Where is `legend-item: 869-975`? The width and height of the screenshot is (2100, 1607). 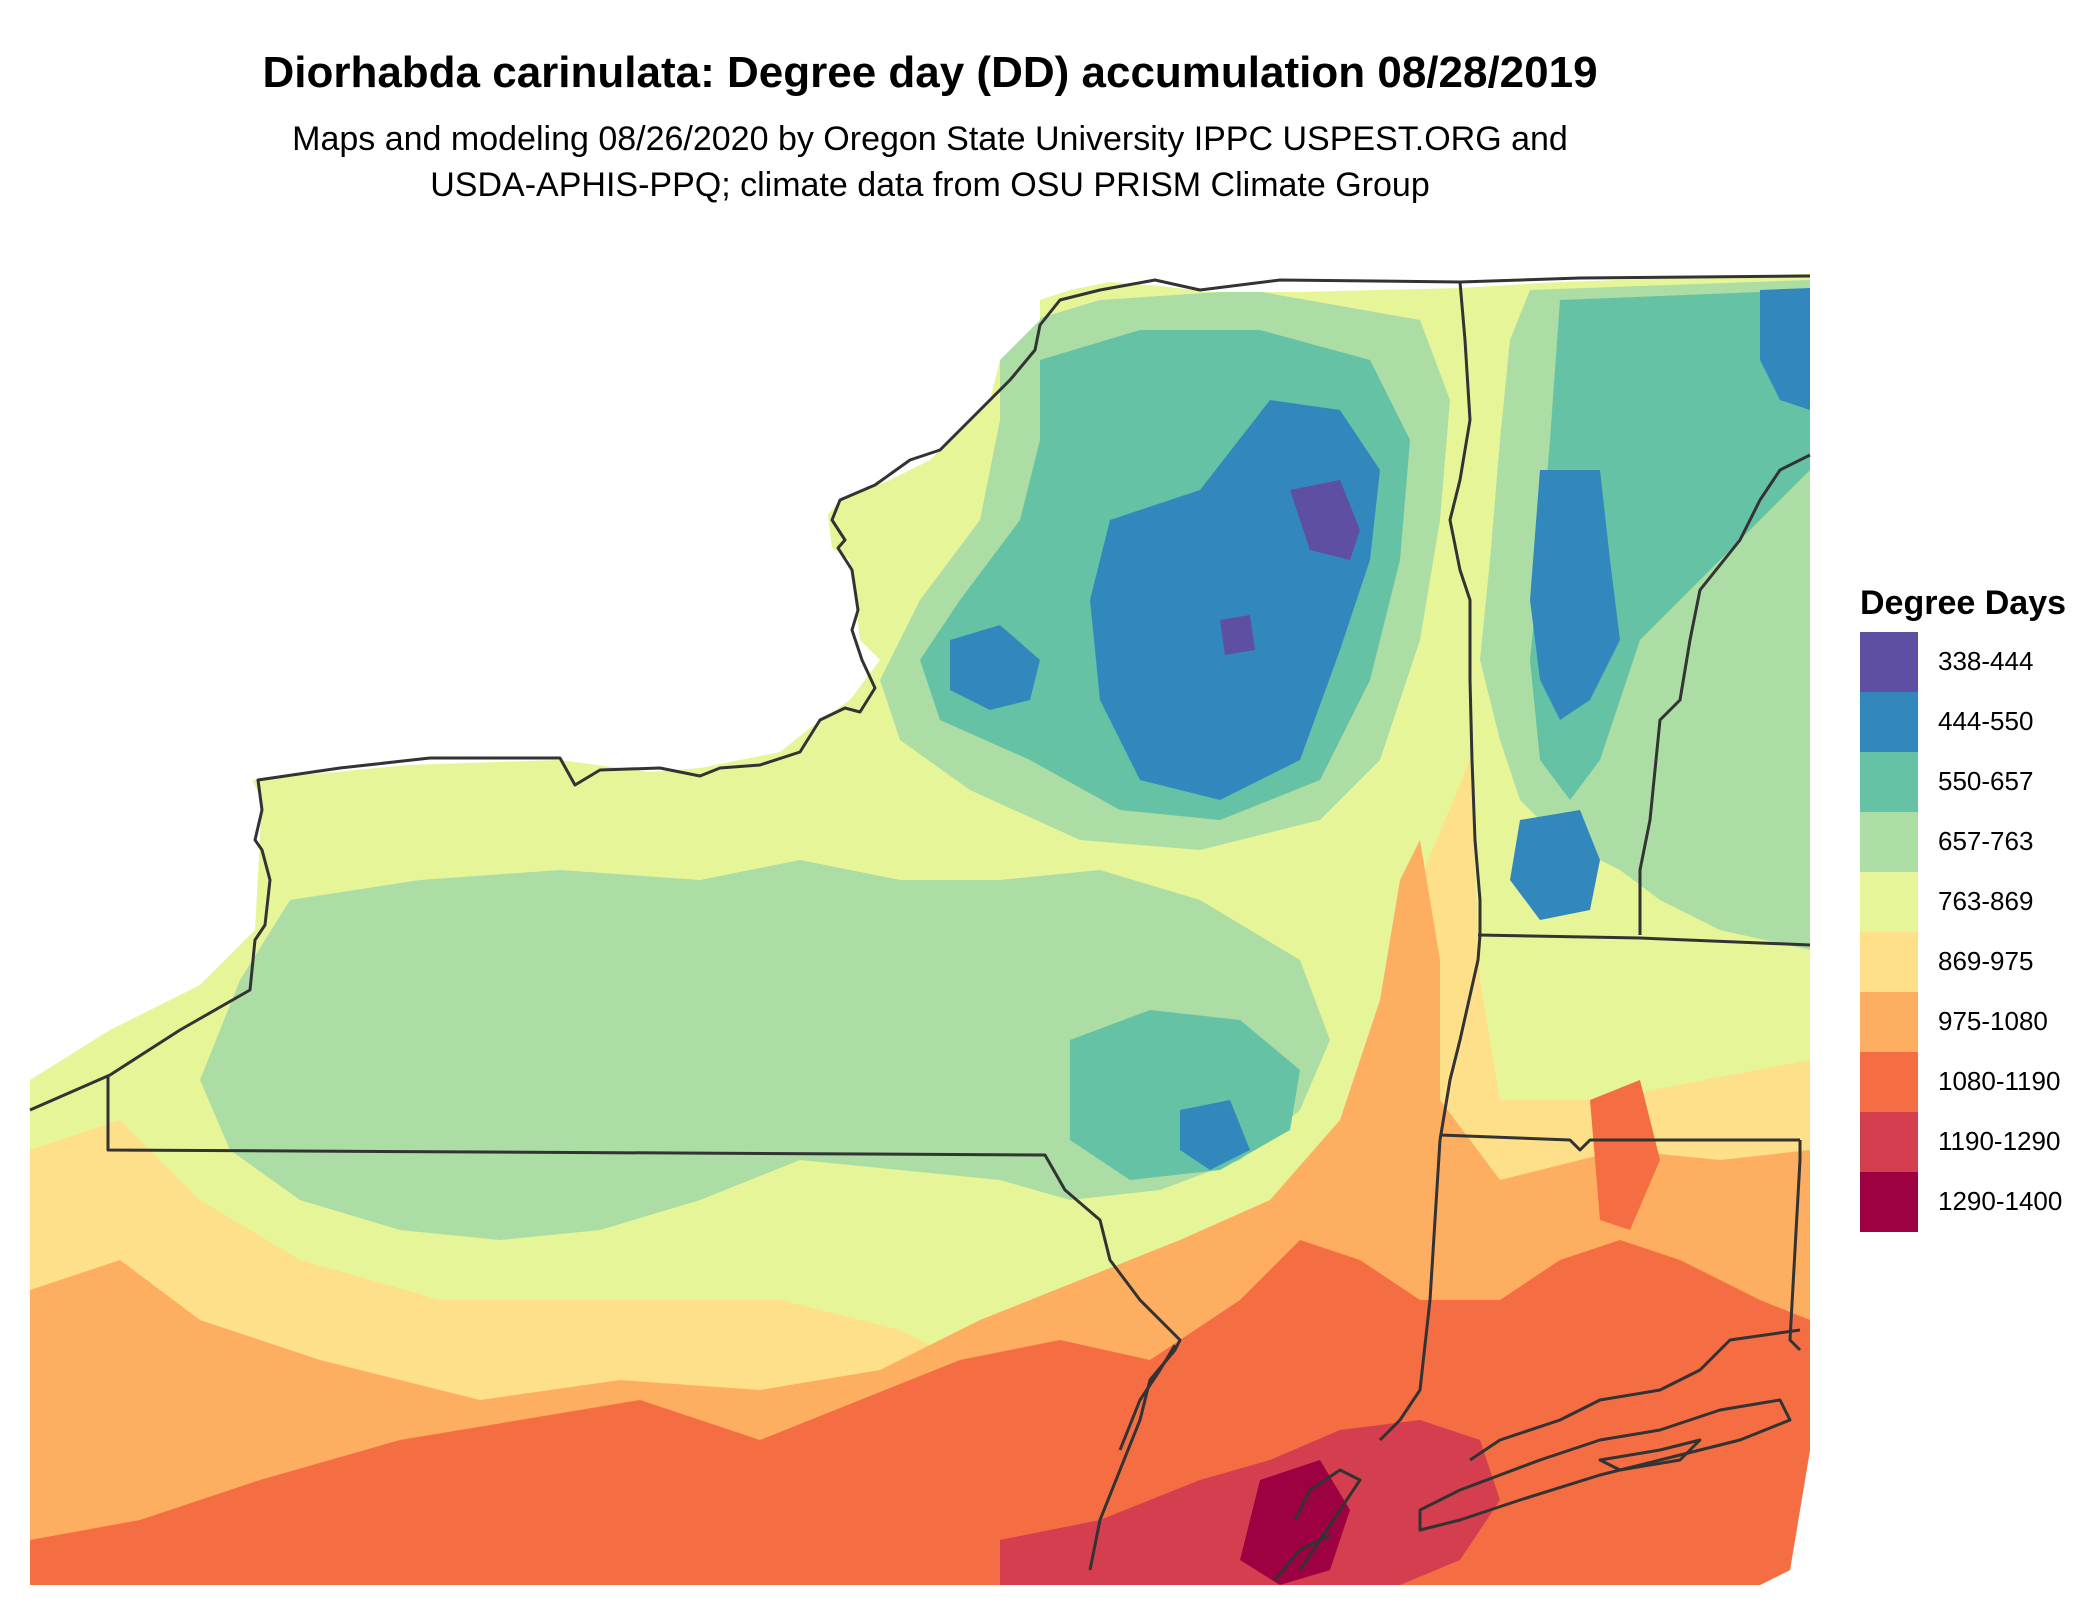
legend-item: 869-975 is located at coordinates (1975, 962).